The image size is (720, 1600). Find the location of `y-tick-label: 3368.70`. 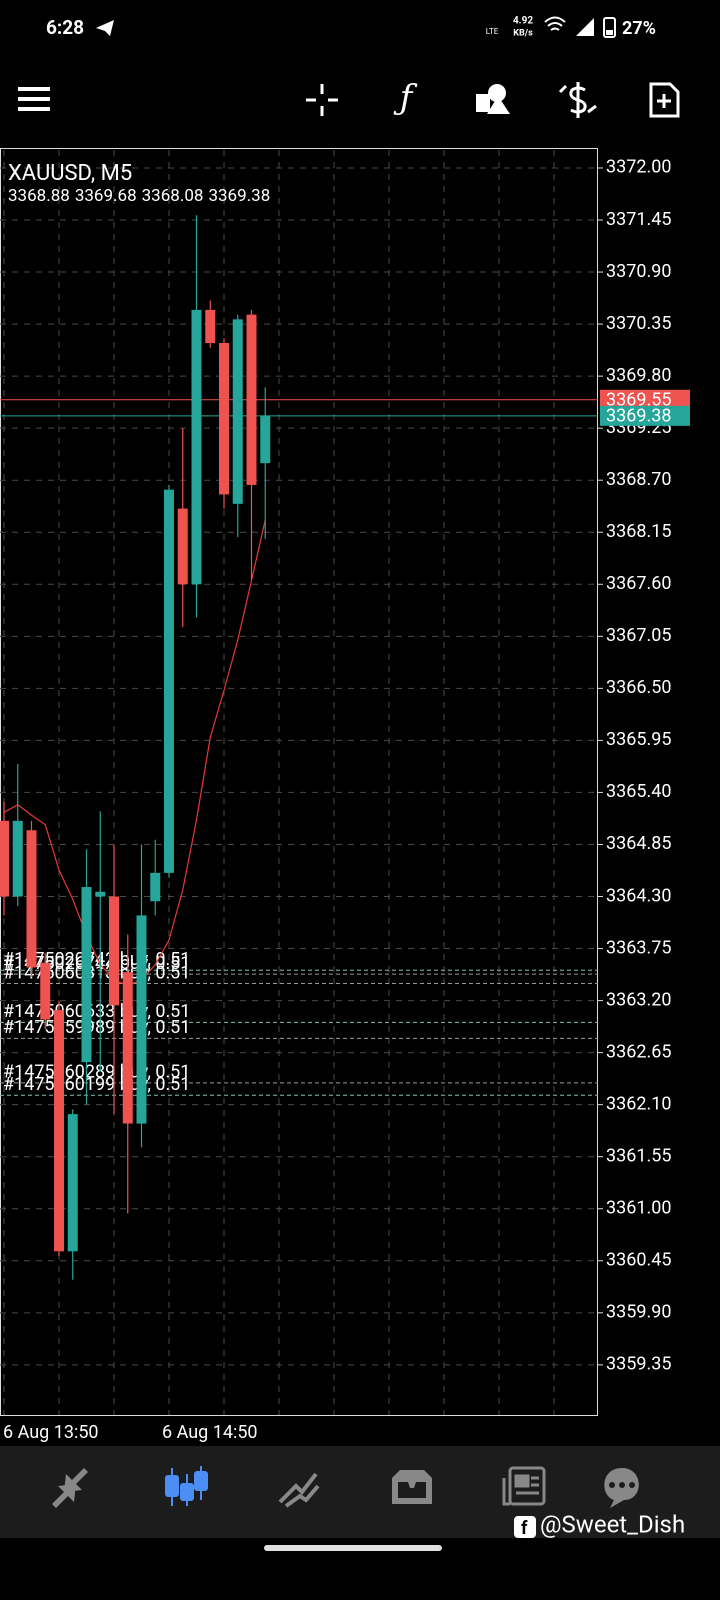

y-tick-label: 3368.70 is located at coordinates (638, 479).